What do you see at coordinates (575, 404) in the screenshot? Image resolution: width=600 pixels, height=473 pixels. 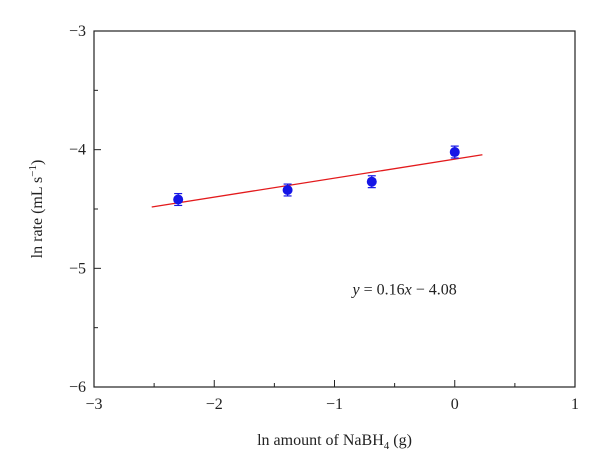 I see `x-tick-label: 1` at bounding box center [575, 404].